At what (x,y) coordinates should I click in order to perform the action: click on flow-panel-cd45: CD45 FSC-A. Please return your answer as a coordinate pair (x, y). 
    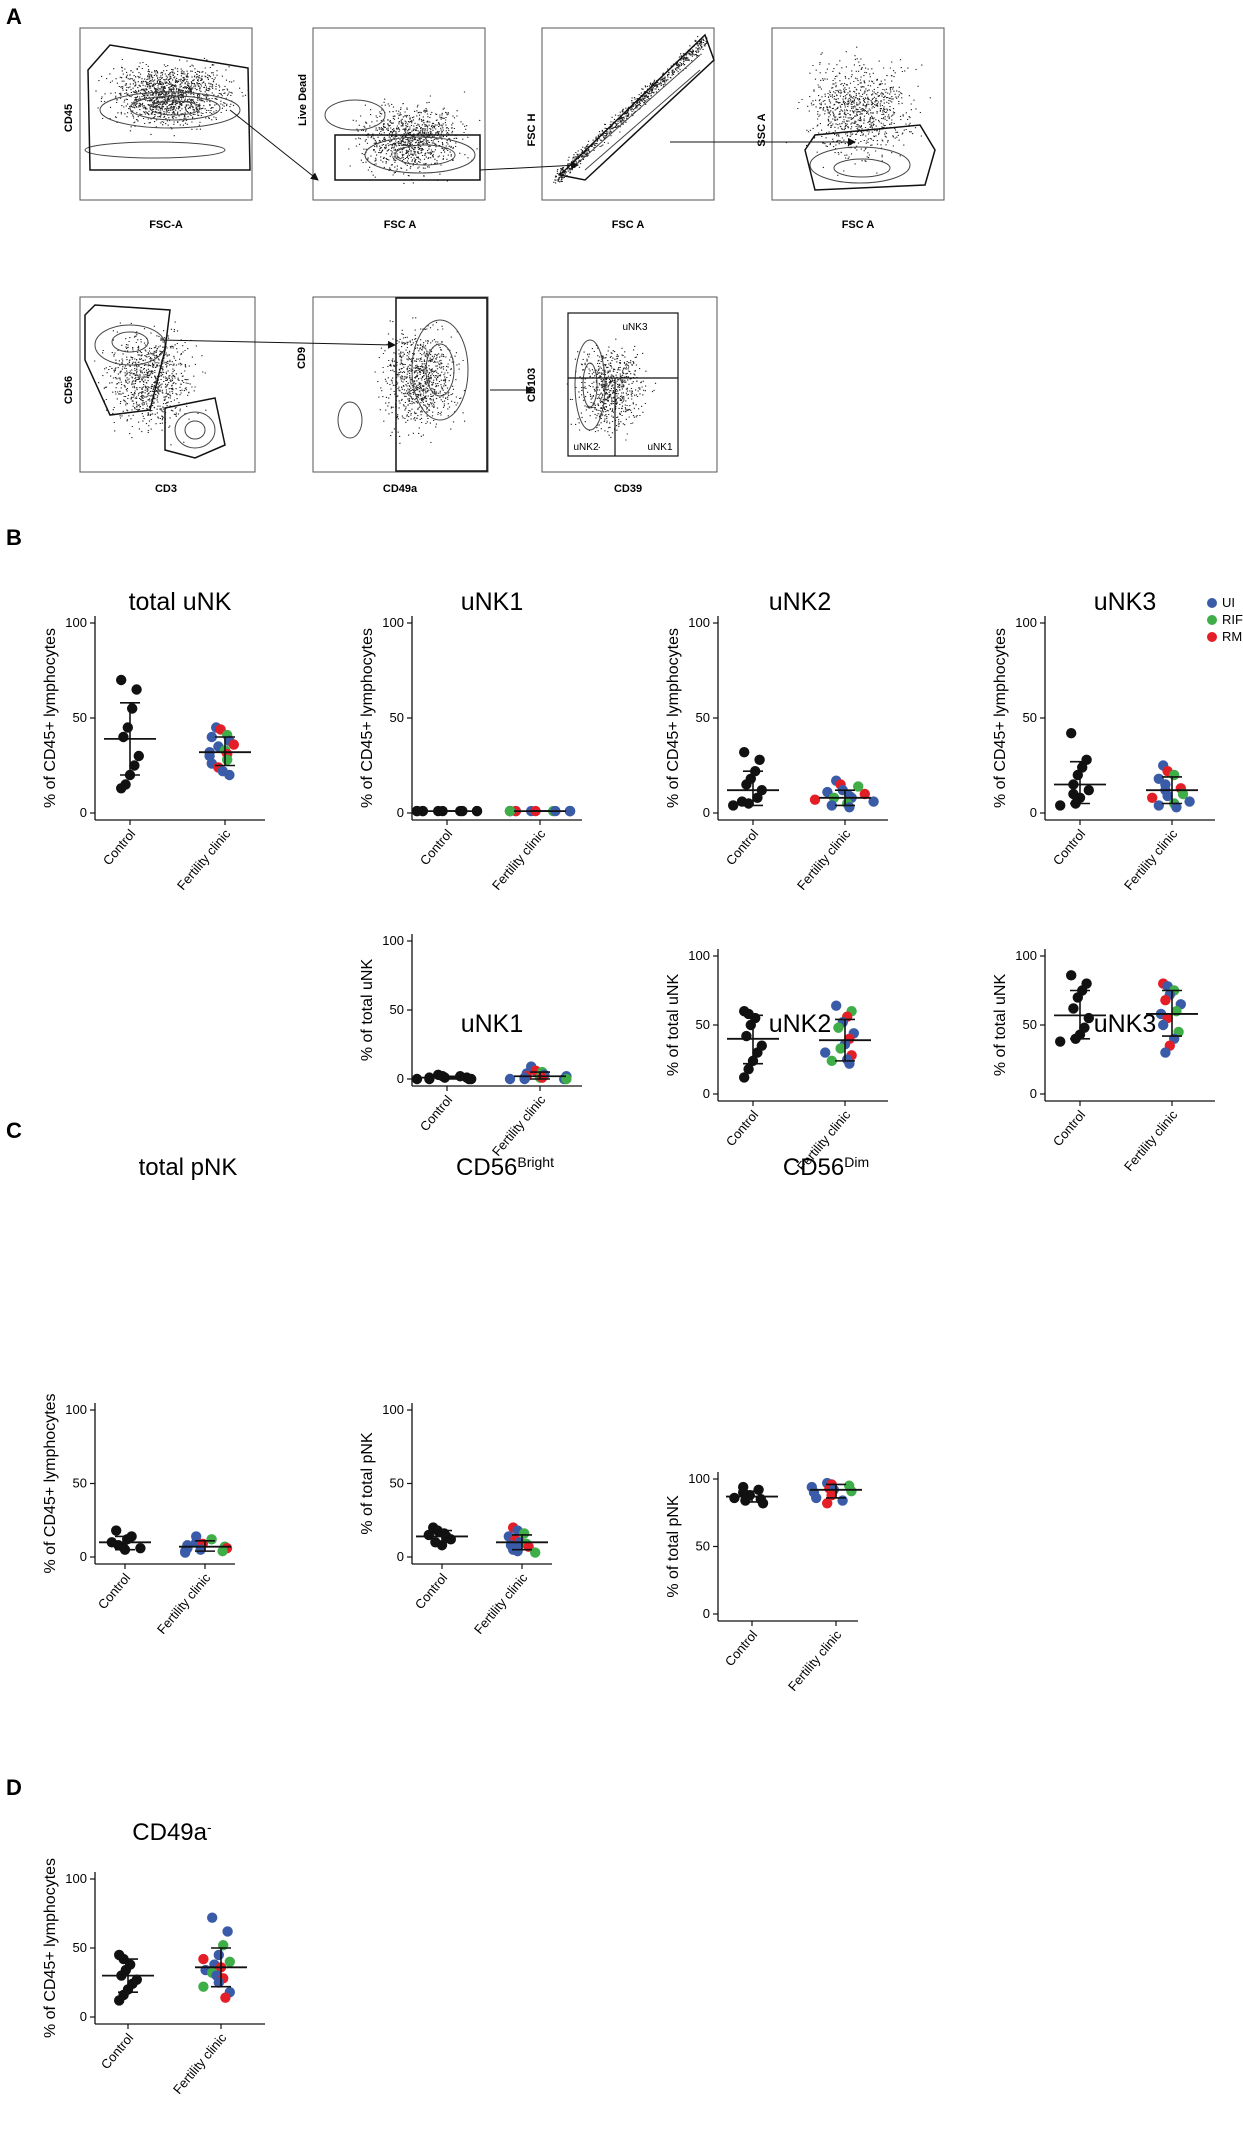
    Looking at the image, I should click on (158, 129).